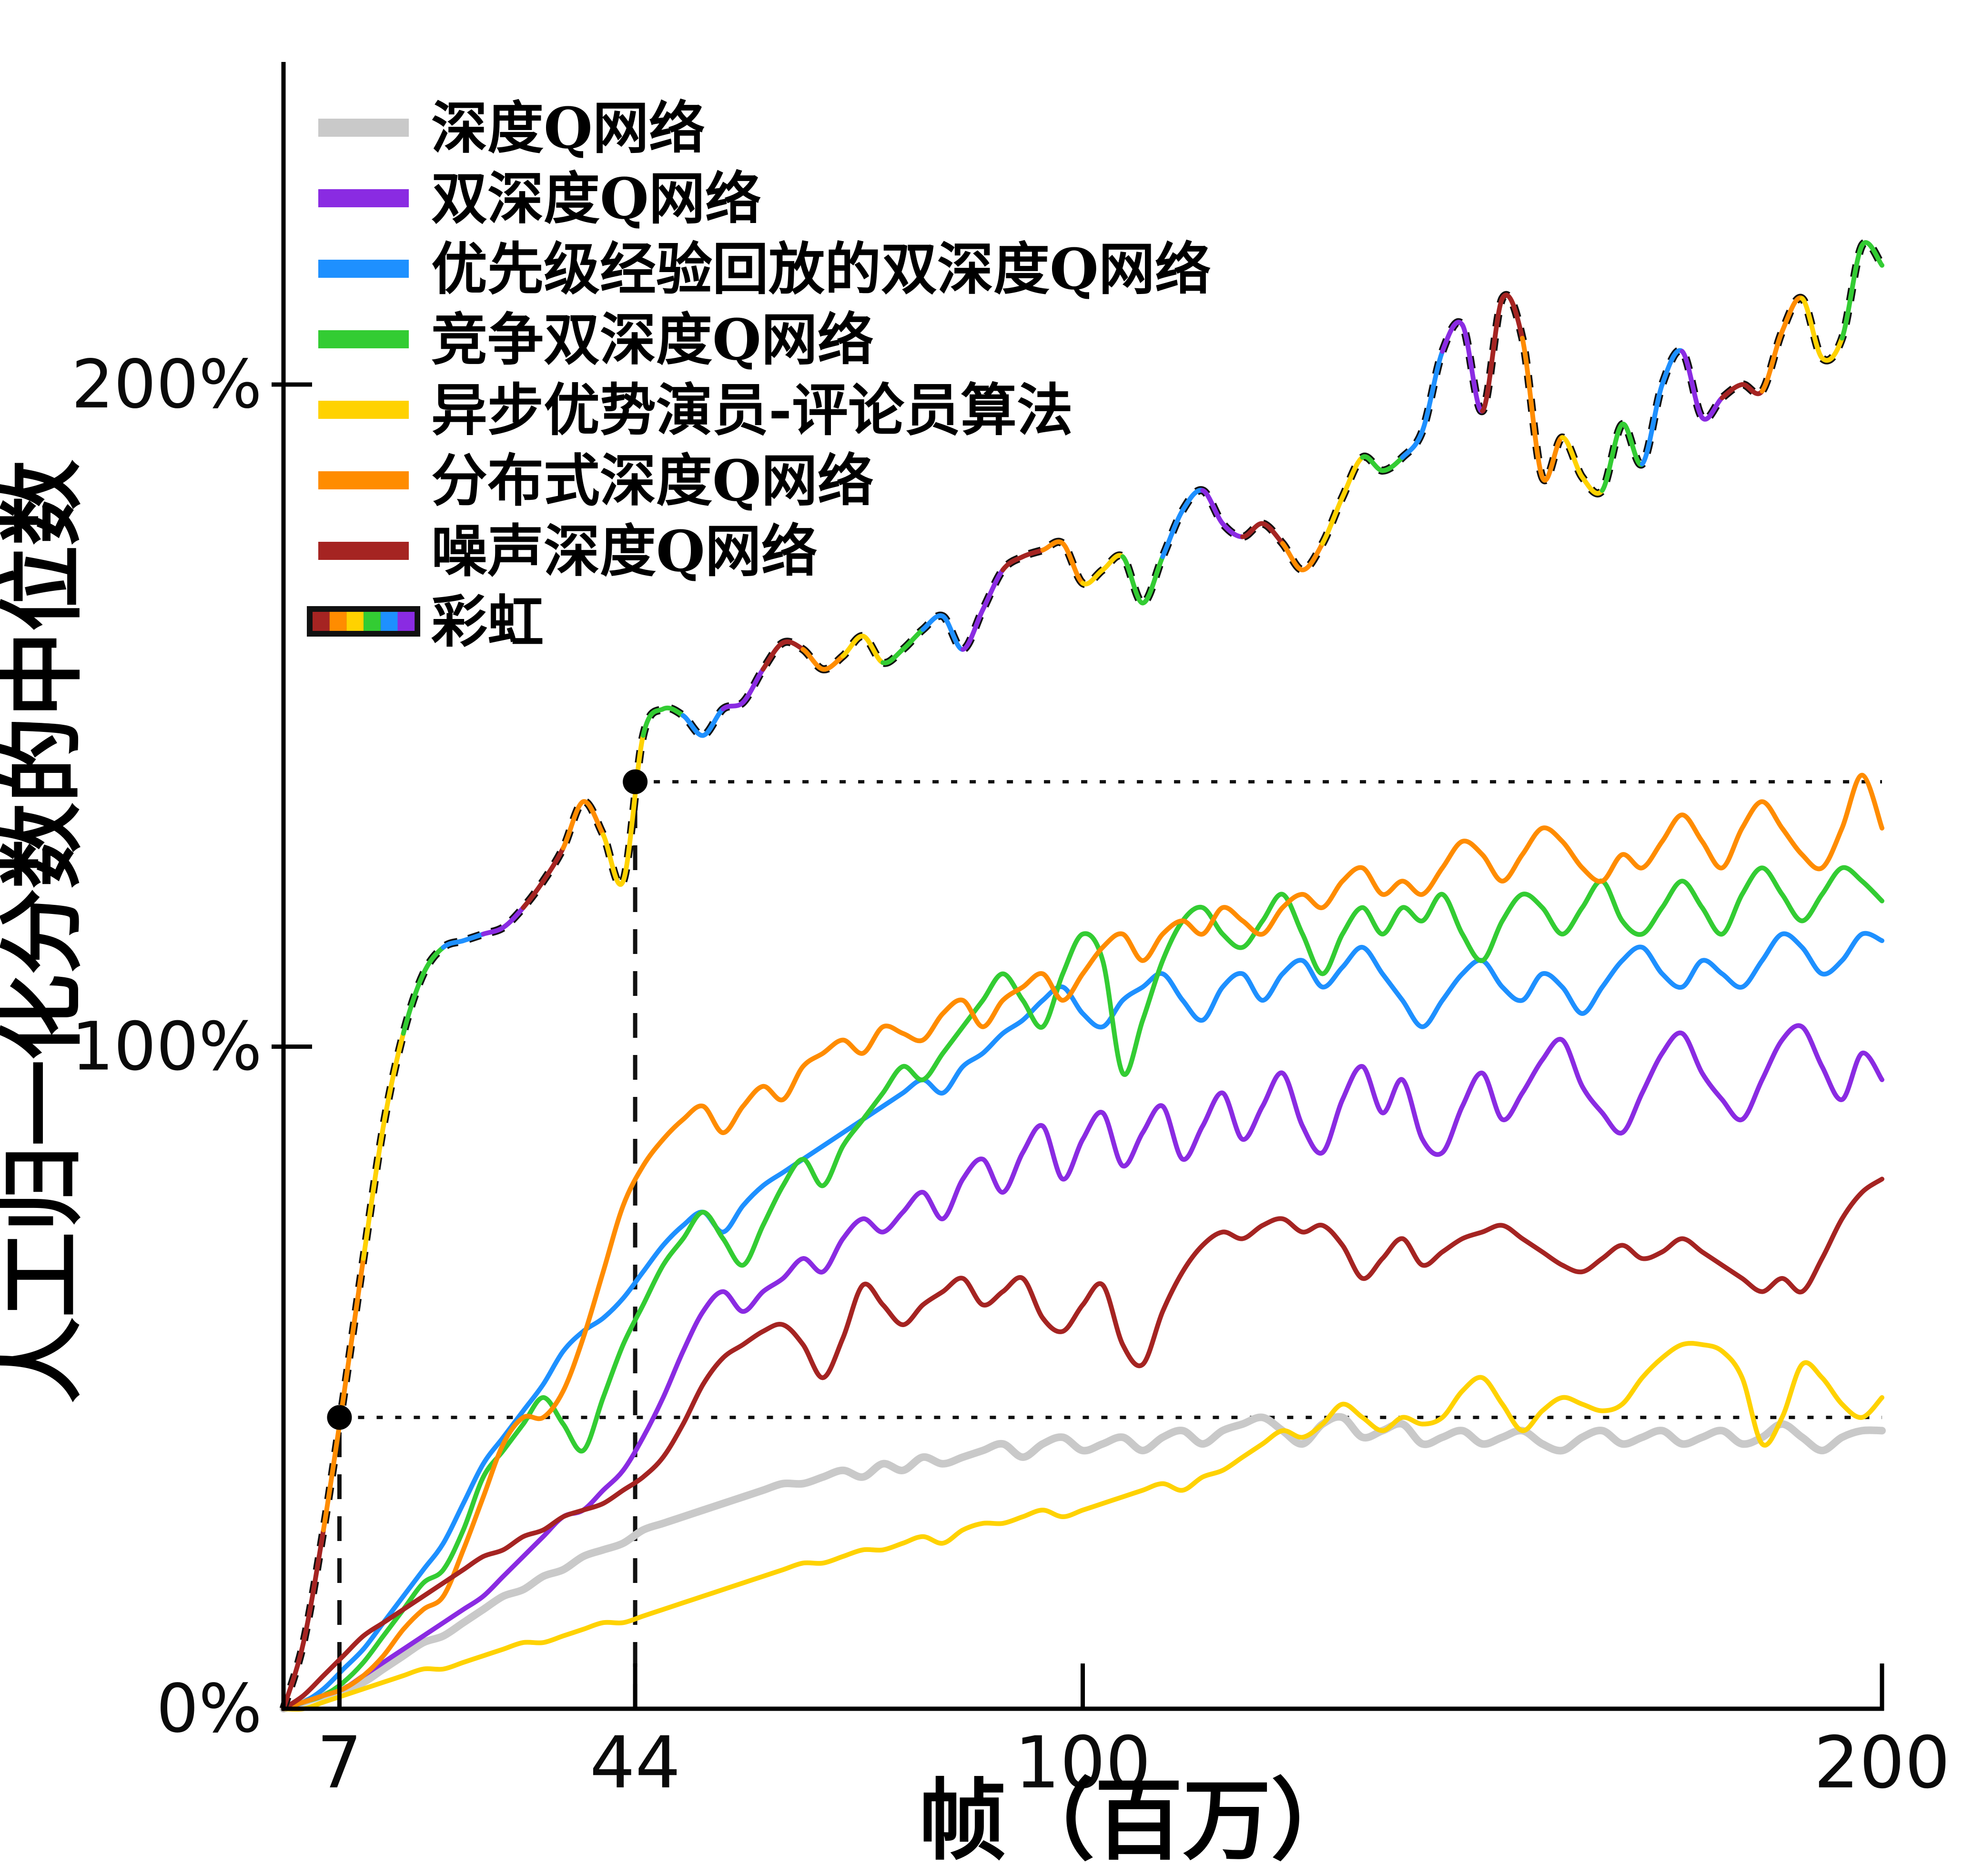 Image resolution: width=1973 pixels, height=1876 pixels. Describe the element at coordinates (652, 339) in the screenshot. I see `legend-label: 竞争双深度Q网络` at that location.